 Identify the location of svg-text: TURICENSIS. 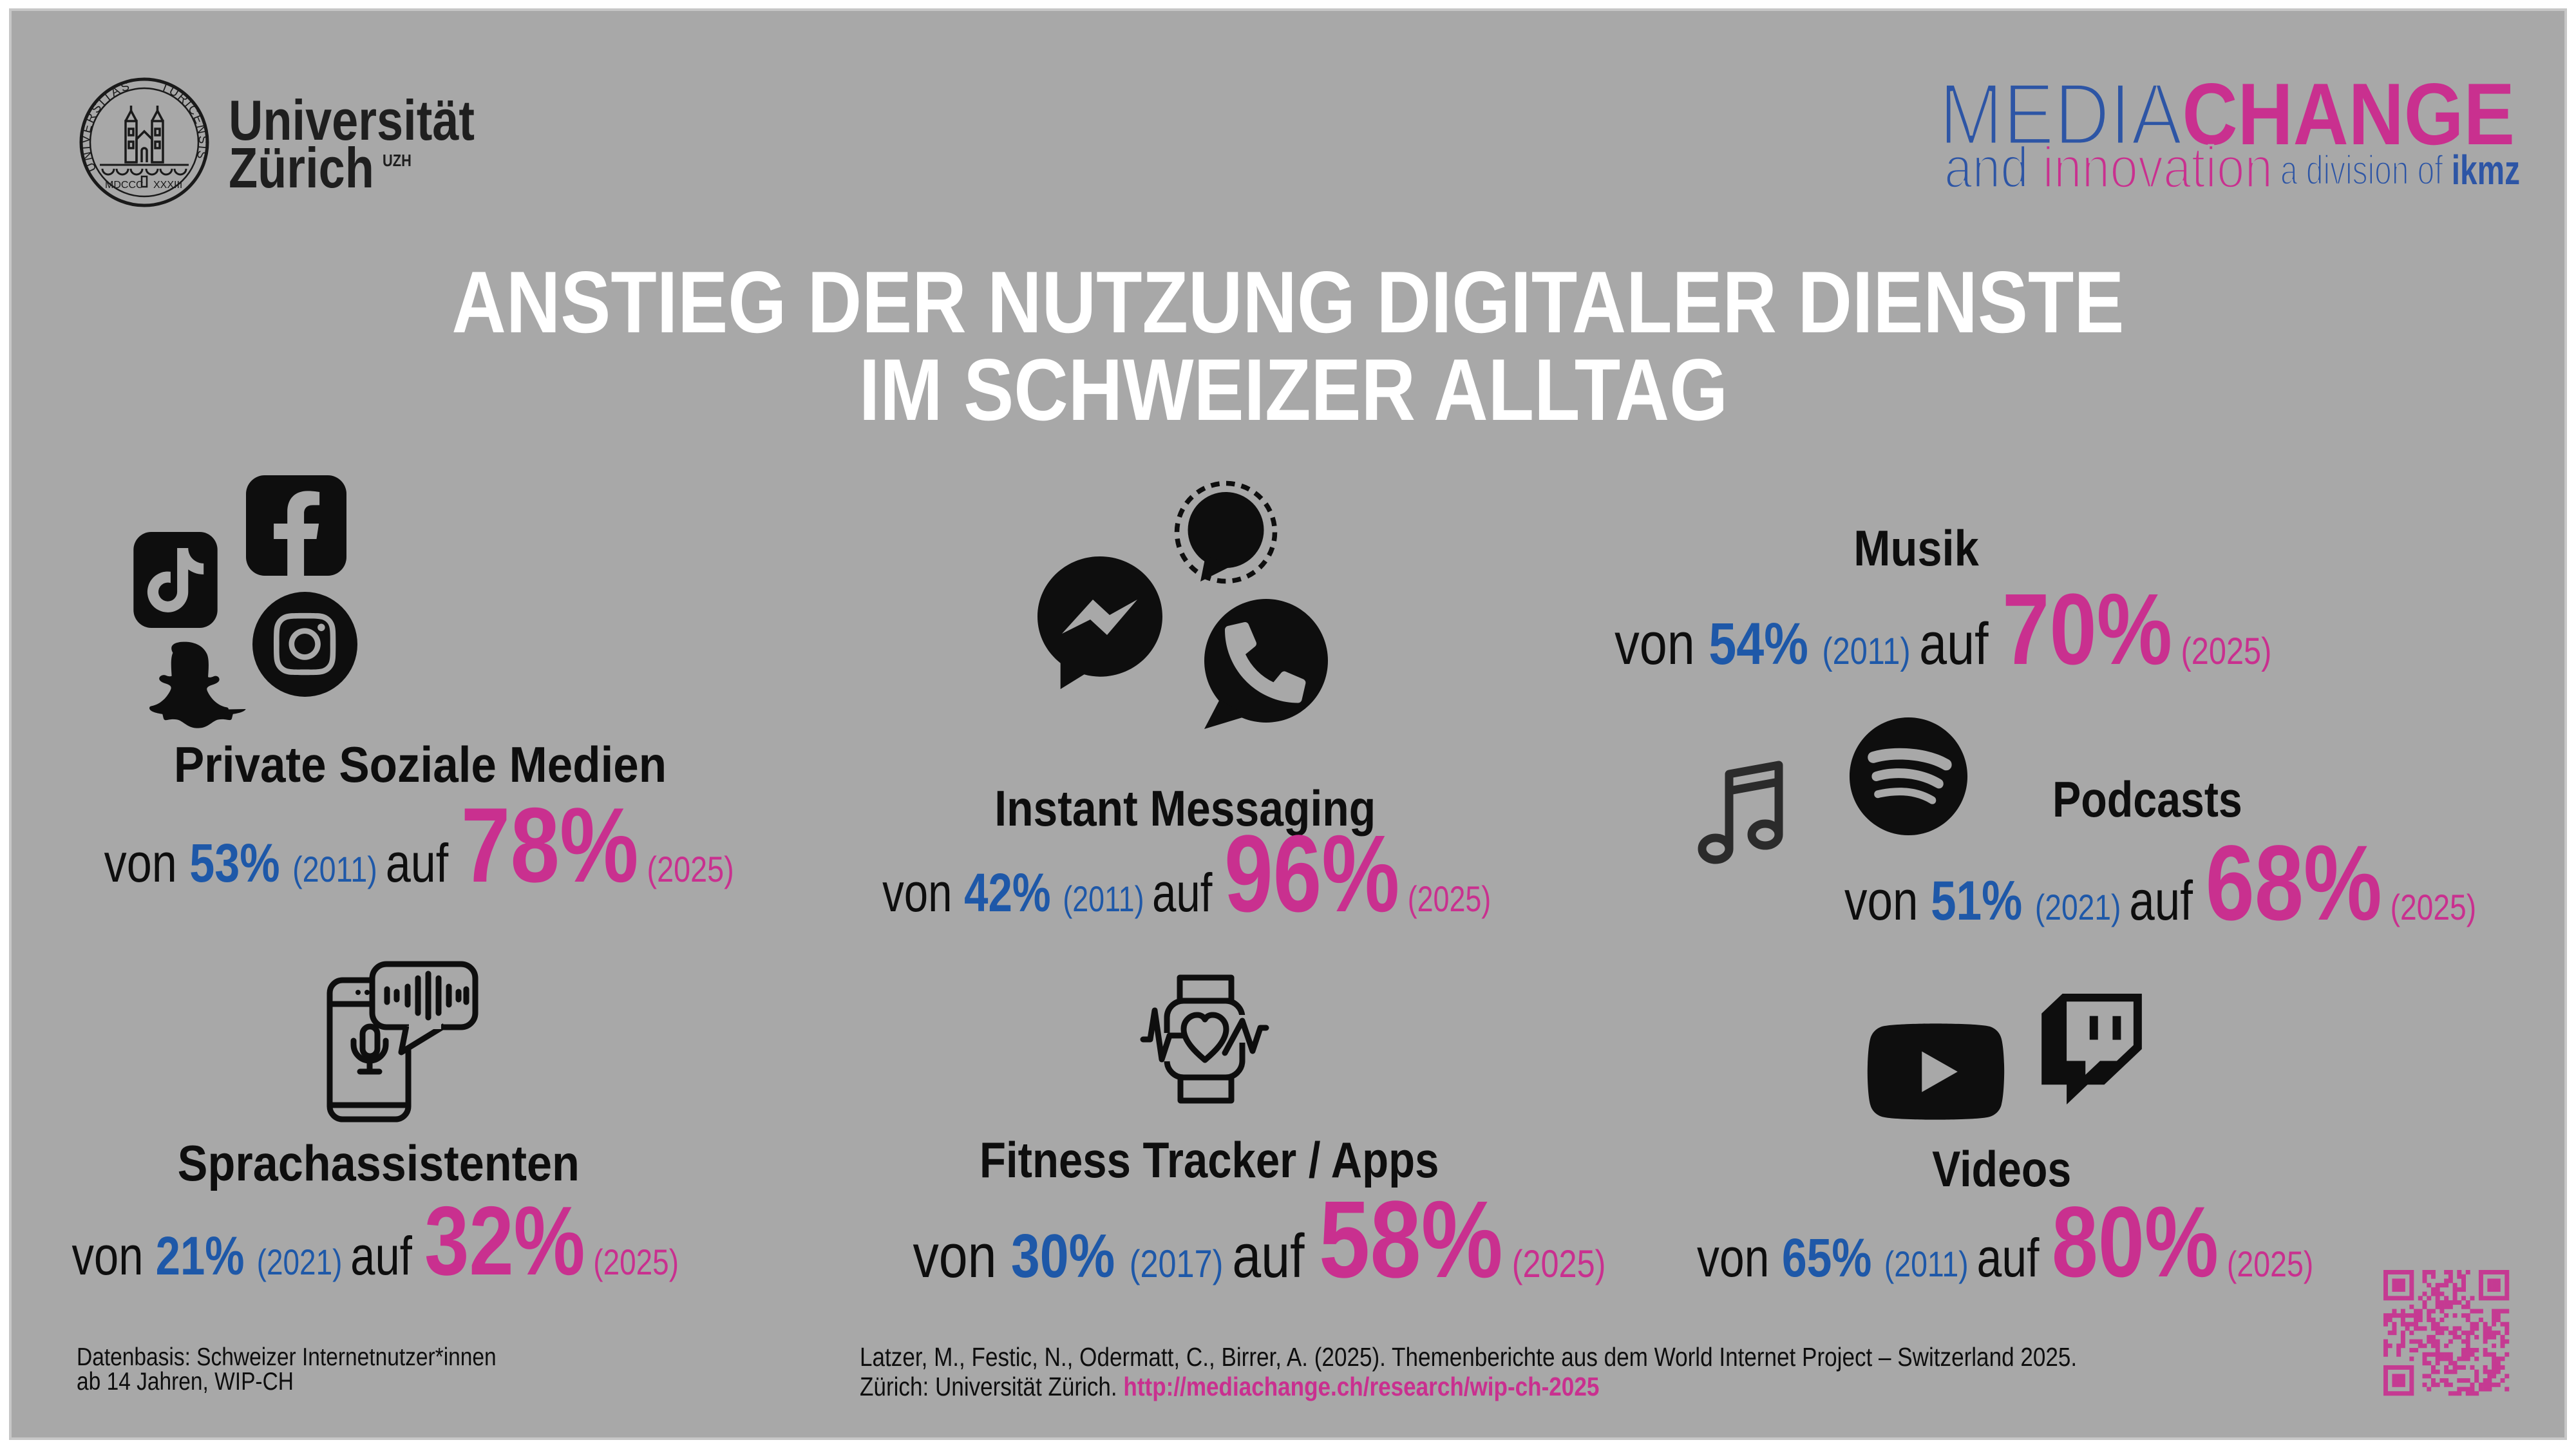
(184, 120).